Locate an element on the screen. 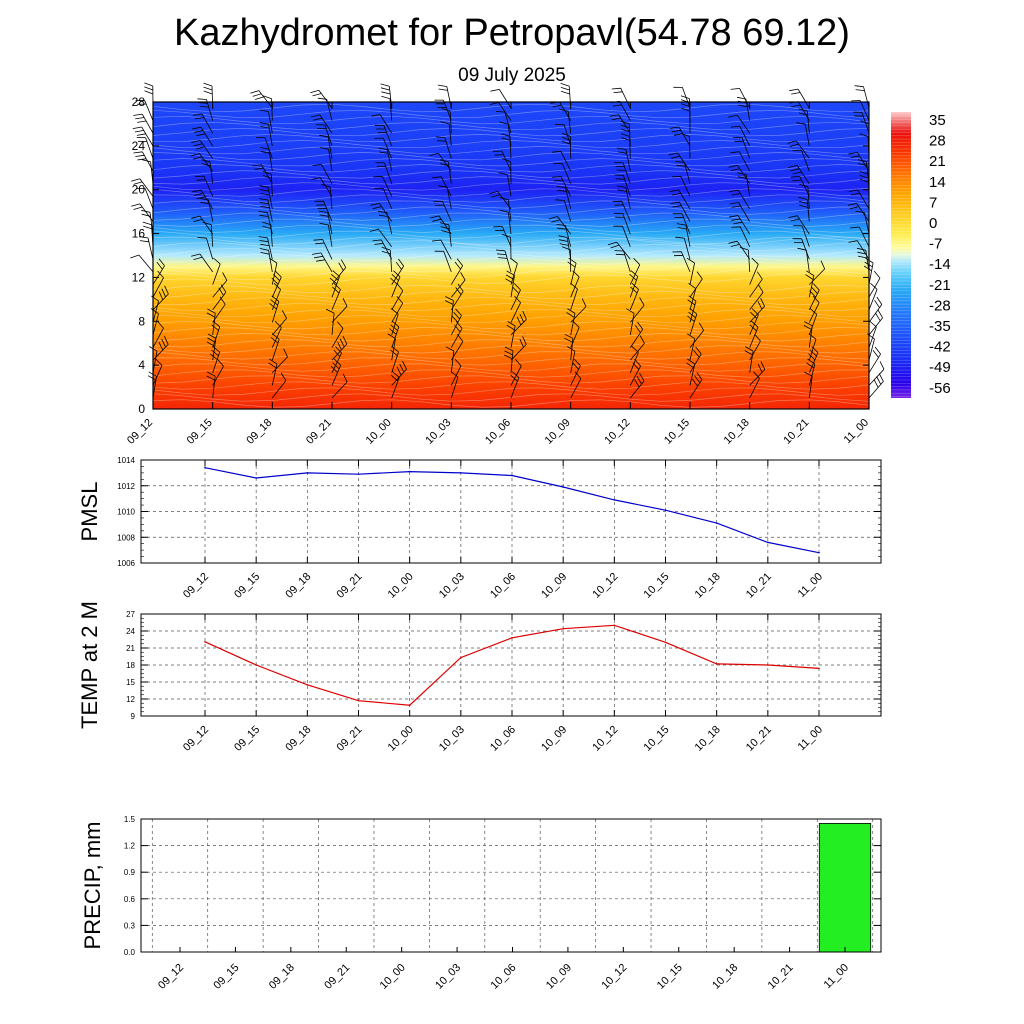 Image resolution: width=1024 pixels, height=1024 pixels. x-tick-label: 09_21 is located at coordinates (350, 739).